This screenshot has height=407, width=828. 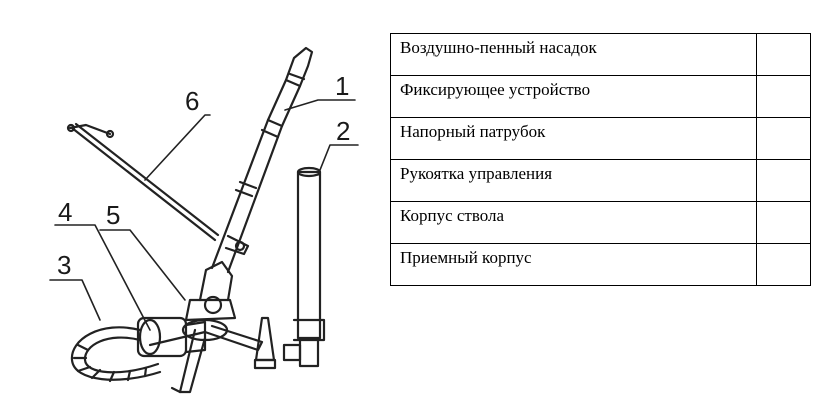 I want to click on callout-label-1: 1, so click(x=342, y=86).